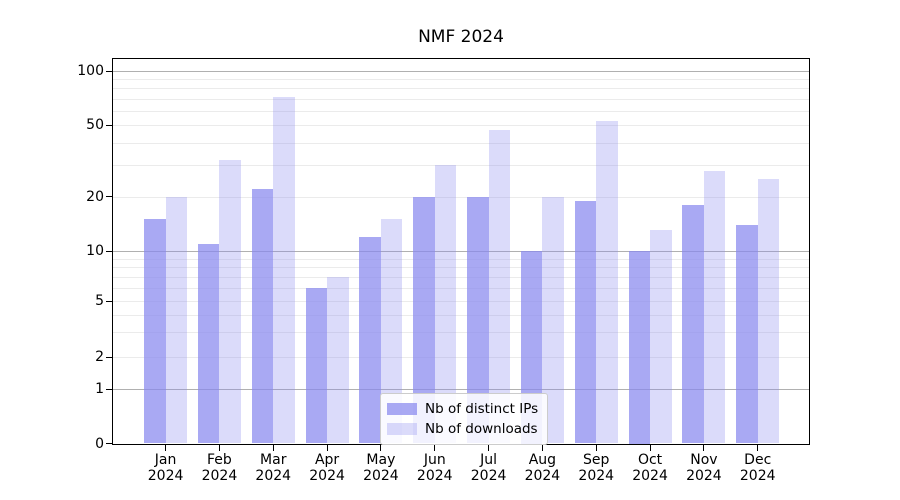  What do you see at coordinates (327, 468) in the screenshot?
I see `x-tick-label: Apr 2024` at bounding box center [327, 468].